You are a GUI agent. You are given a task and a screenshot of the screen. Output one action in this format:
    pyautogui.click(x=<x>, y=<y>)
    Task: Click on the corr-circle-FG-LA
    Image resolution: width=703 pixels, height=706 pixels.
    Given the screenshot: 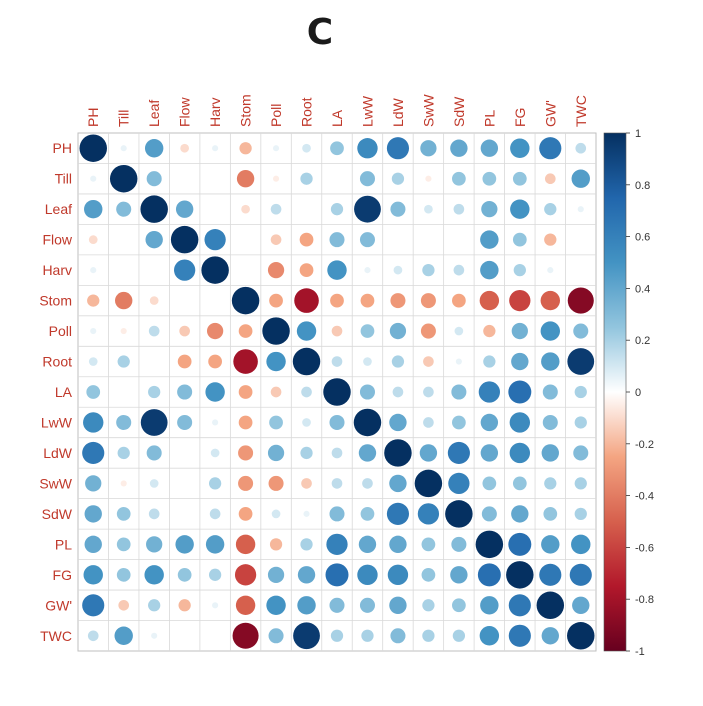 What is the action you would take?
    pyautogui.click(x=337, y=575)
    